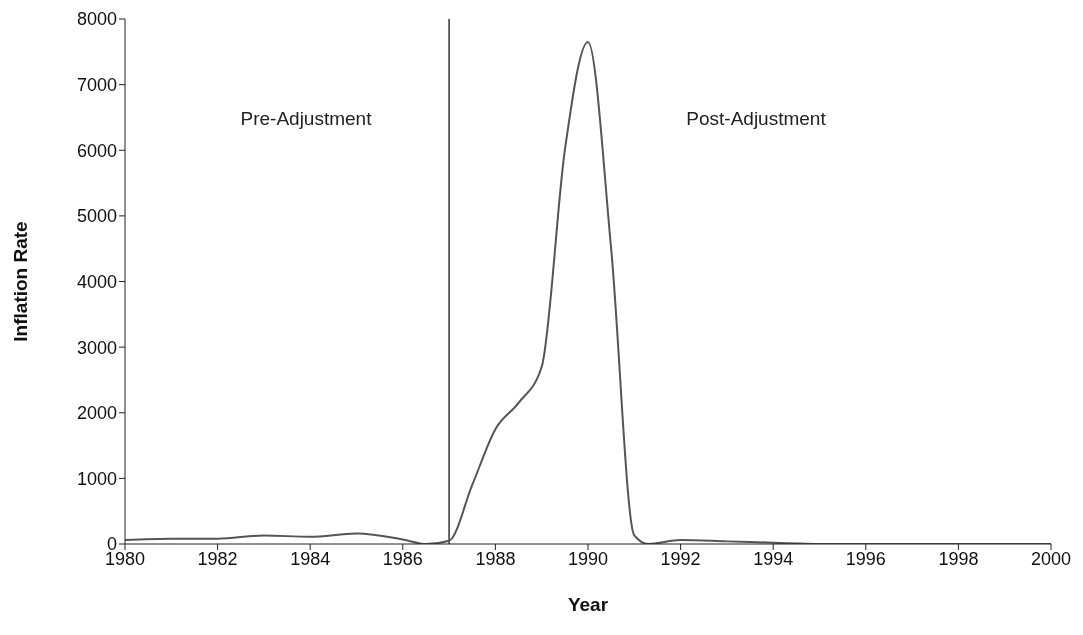 Image resolution: width=1083 pixels, height=635 pixels. I want to click on annotation: Post-Adjustment, so click(756, 119).